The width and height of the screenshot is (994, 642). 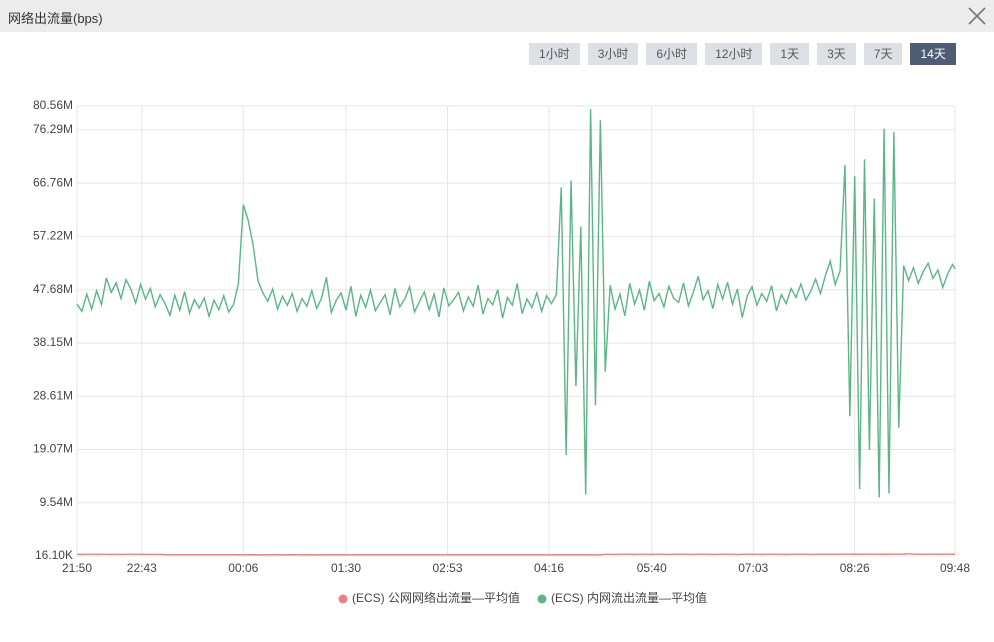 I want to click on series-line, so click(x=516, y=554).